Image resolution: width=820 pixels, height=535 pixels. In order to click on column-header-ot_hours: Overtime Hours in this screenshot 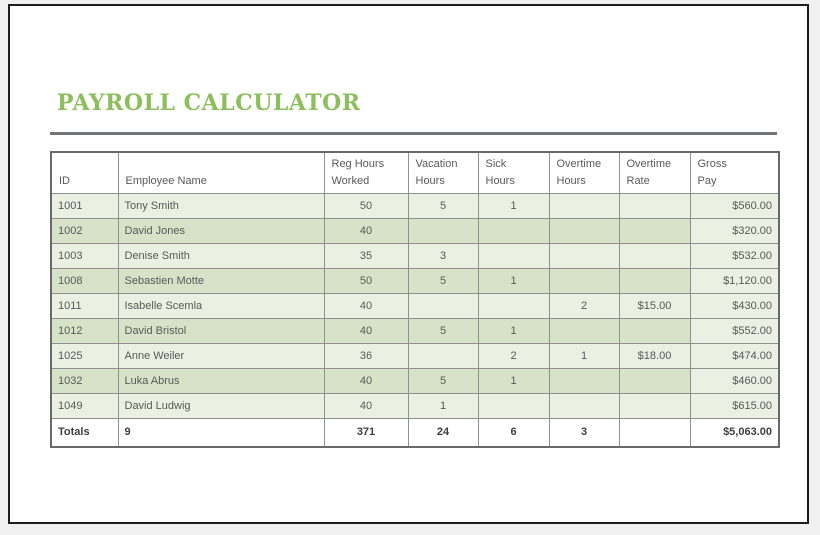, I will do `click(584, 172)`.